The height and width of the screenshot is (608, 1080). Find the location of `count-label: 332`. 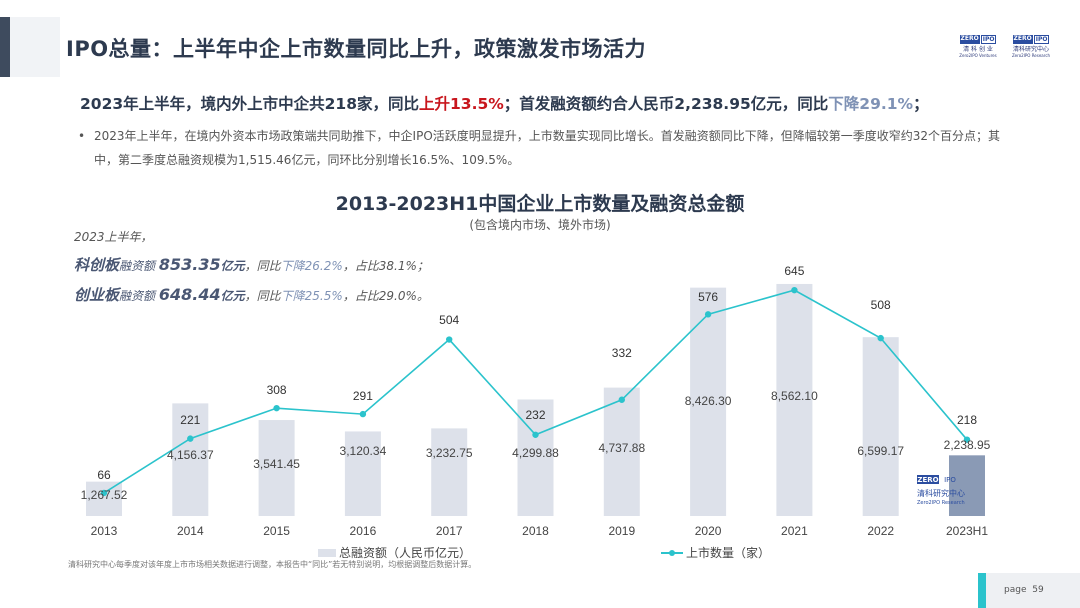

count-label: 332 is located at coordinates (622, 353).